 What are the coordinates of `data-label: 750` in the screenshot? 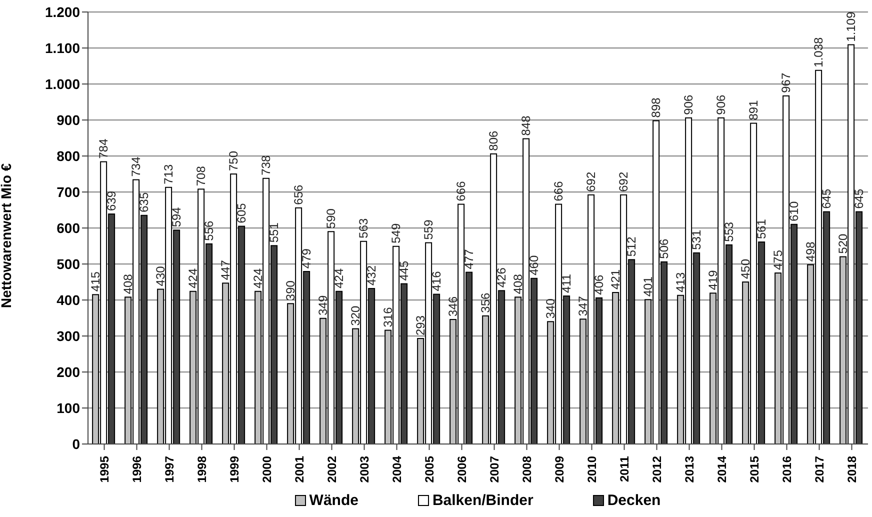 It's located at (233, 160).